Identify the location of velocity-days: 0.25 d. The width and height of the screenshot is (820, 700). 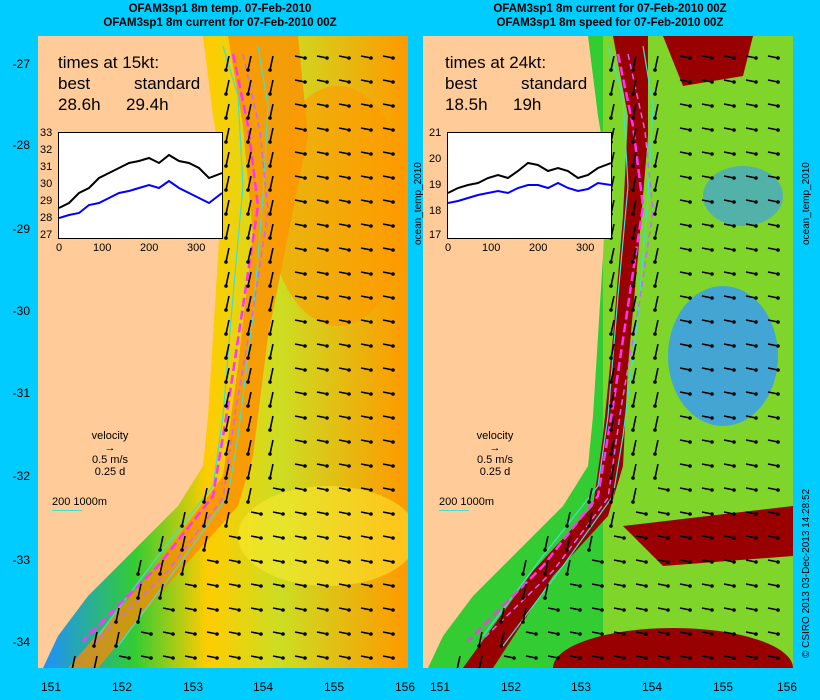
(495, 472).